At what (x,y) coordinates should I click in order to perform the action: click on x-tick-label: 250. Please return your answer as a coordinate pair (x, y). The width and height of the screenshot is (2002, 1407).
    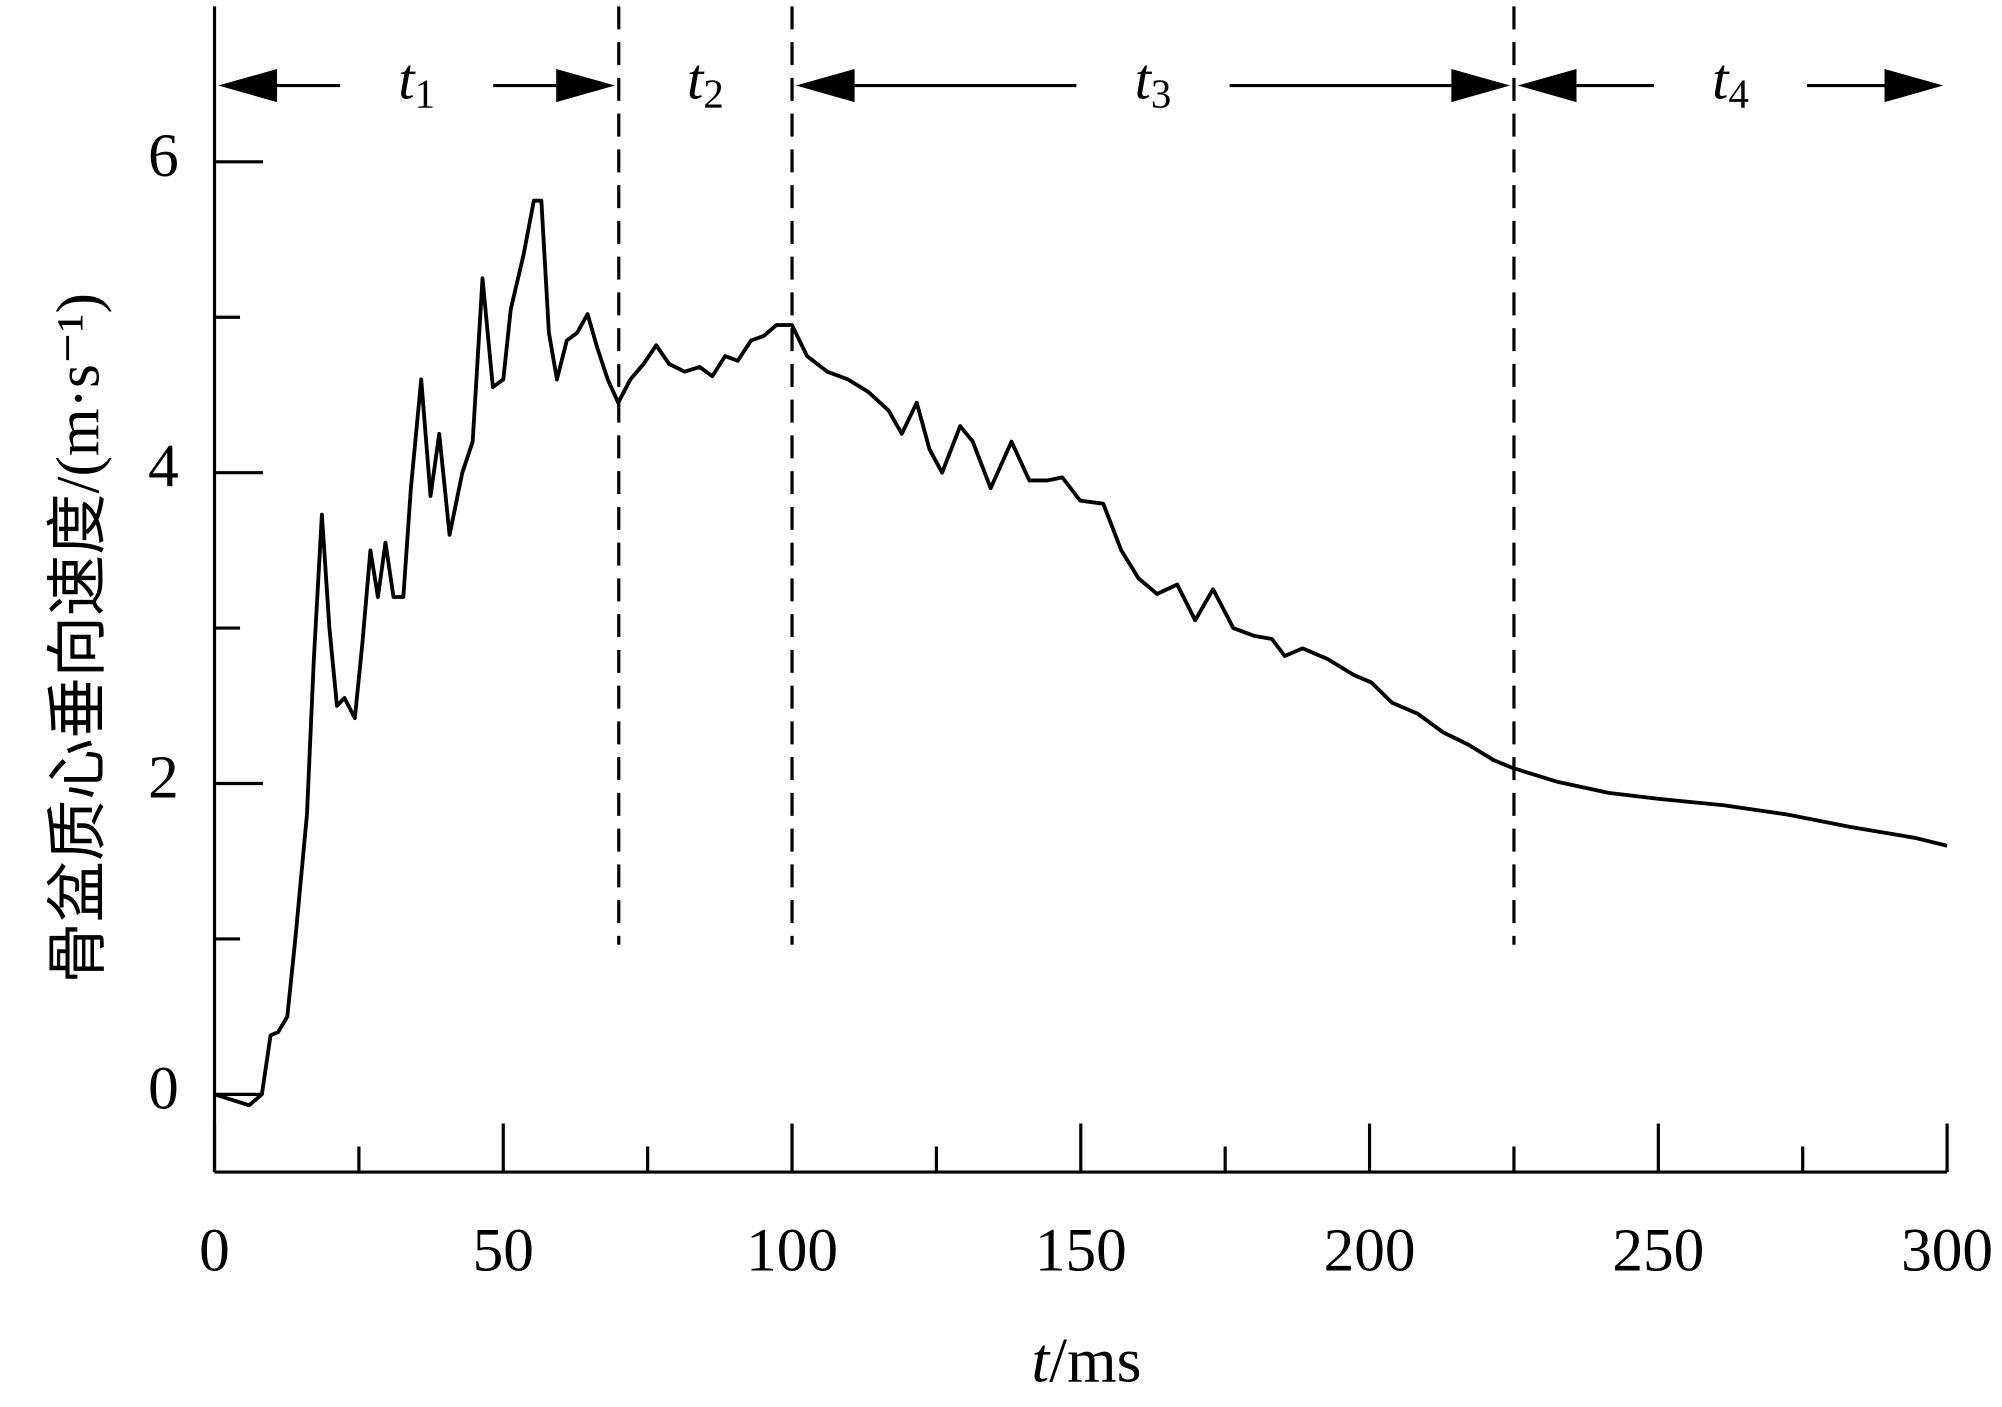
    Looking at the image, I should click on (1658, 1250).